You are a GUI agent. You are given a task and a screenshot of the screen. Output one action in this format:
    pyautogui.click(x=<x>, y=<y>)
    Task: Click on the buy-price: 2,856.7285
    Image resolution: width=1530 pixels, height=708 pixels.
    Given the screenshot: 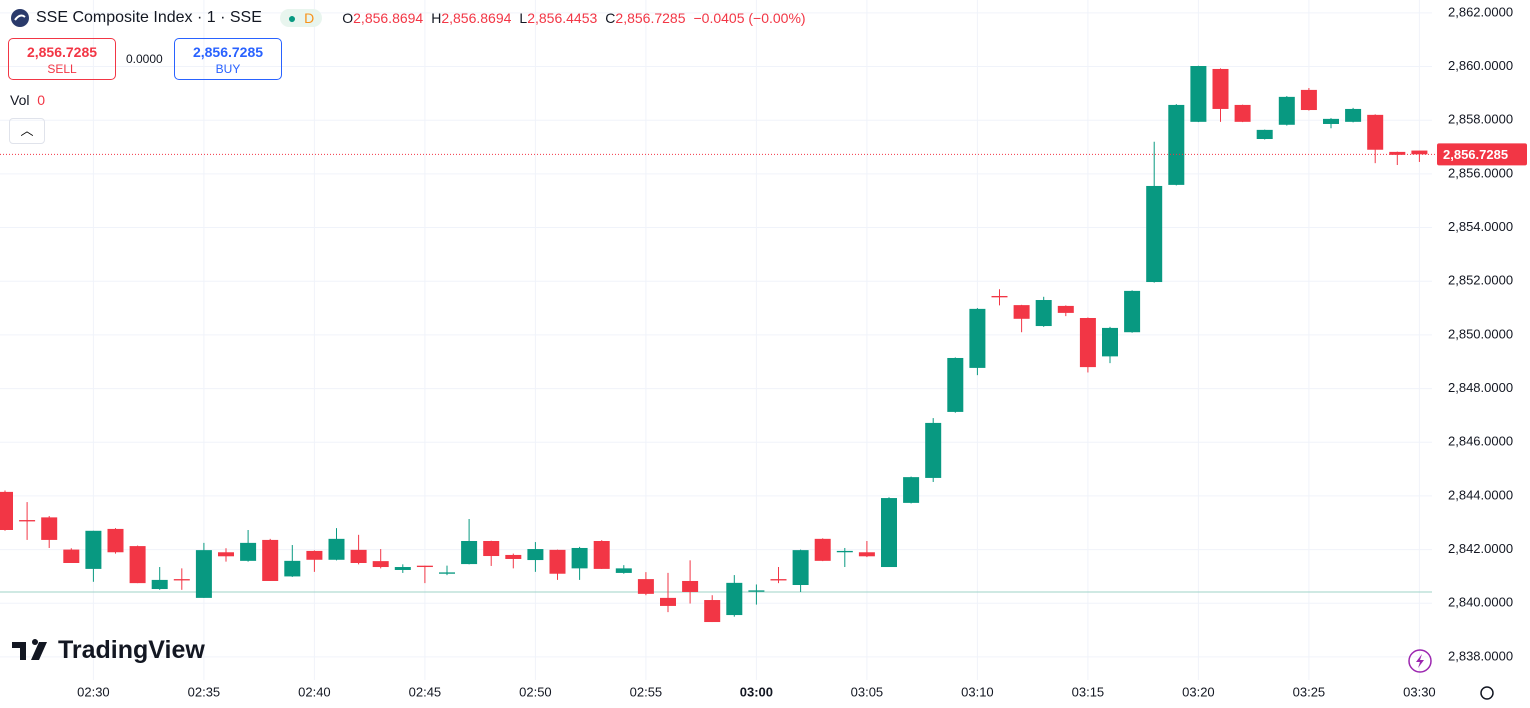 What is the action you would take?
    pyautogui.click(x=228, y=52)
    